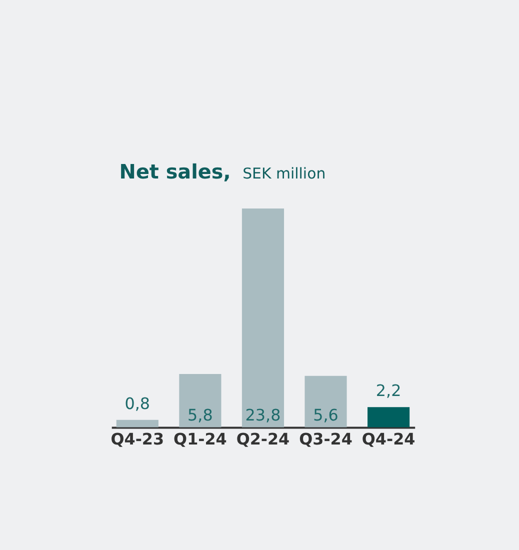 The width and height of the screenshot is (519, 550). What do you see at coordinates (200, 439) in the screenshot?
I see `x-tick-label: Q1-24` at bounding box center [200, 439].